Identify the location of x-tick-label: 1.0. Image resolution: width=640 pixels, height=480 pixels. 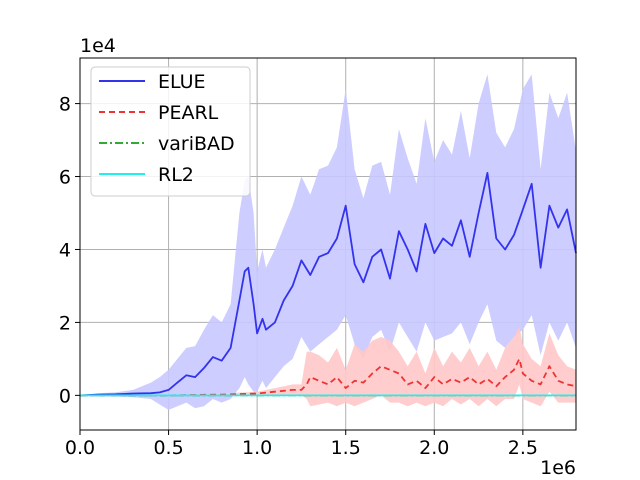
(257, 448).